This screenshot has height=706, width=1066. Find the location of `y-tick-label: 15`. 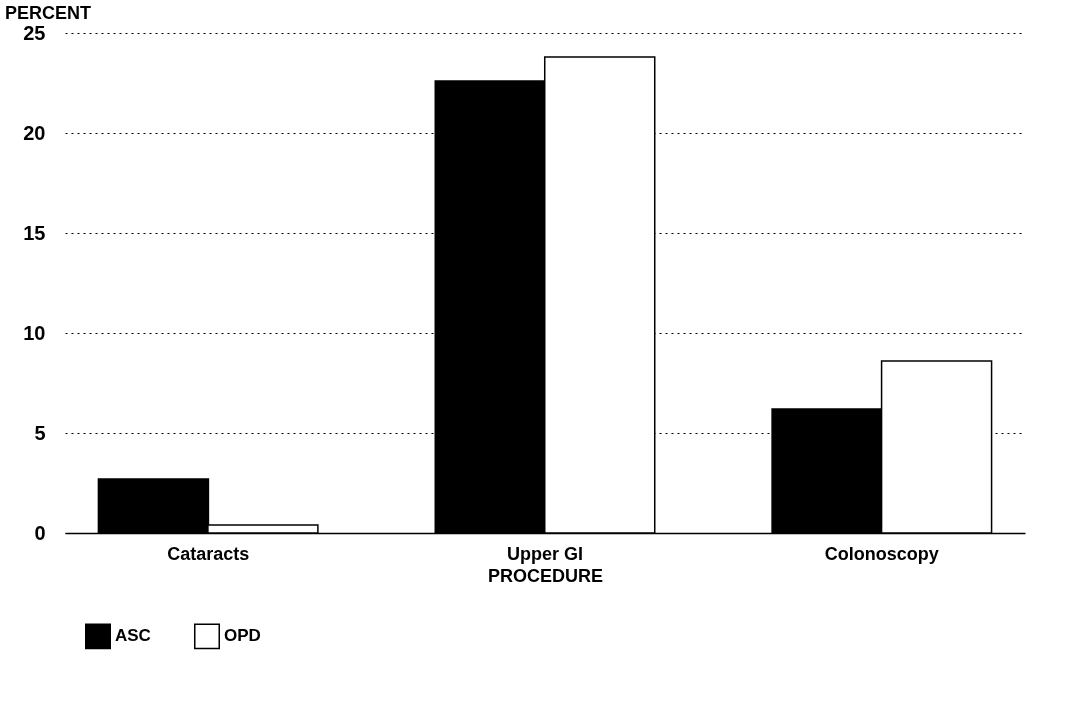

y-tick-label: 15 is located at coordinates (34, 232).